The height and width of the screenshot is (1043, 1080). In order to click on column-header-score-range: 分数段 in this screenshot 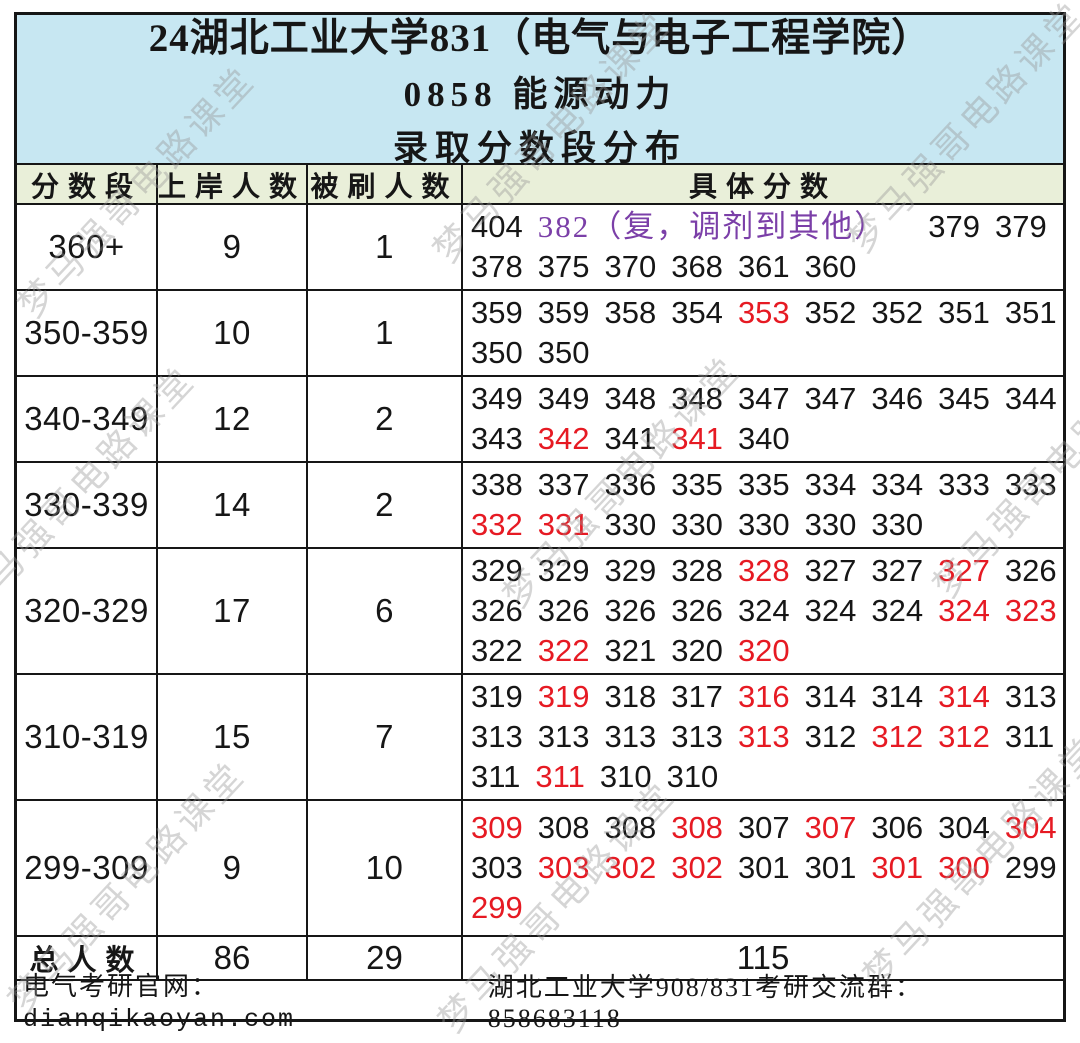, I will do `click(86, 187)`.